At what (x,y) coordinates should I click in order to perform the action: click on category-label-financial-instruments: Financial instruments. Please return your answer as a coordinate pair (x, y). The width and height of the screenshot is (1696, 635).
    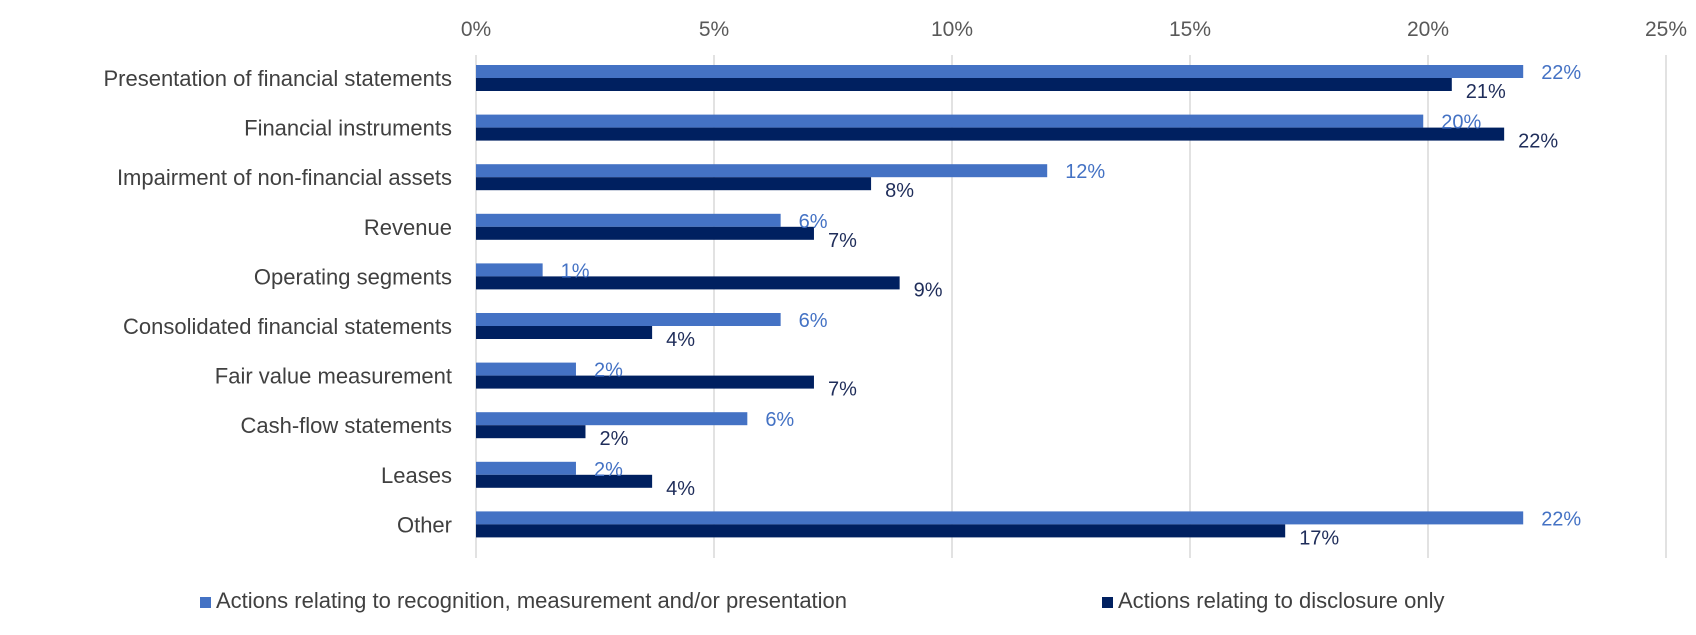
    Looking at the image, I should click on (348, 128).